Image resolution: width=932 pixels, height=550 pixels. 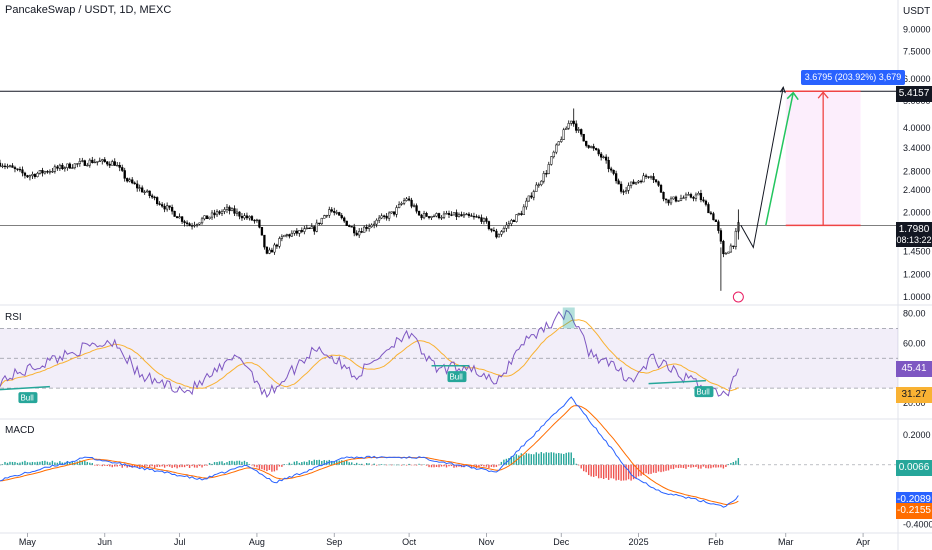 I want to click on green-arrow, so click(x=779, y=159).